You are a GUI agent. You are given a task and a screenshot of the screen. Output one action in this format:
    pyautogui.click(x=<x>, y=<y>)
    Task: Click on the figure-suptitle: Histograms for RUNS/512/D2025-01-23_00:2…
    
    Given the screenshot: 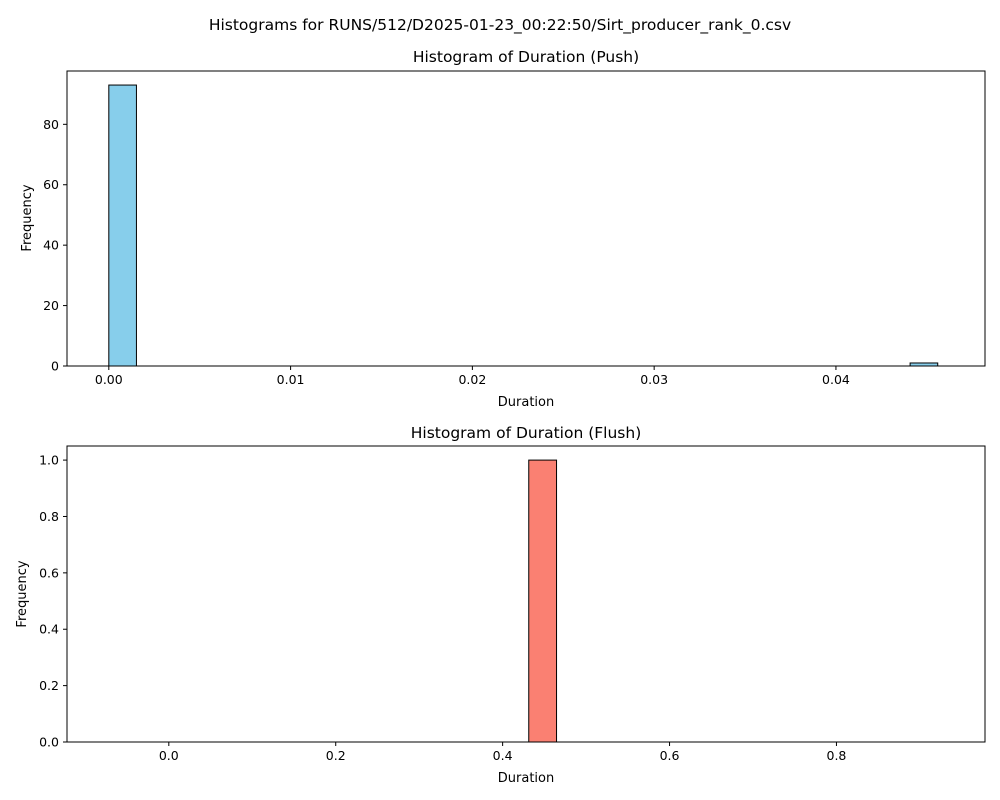 What is the action you would take?
    pyautogui.click(x=500, y=25)
    